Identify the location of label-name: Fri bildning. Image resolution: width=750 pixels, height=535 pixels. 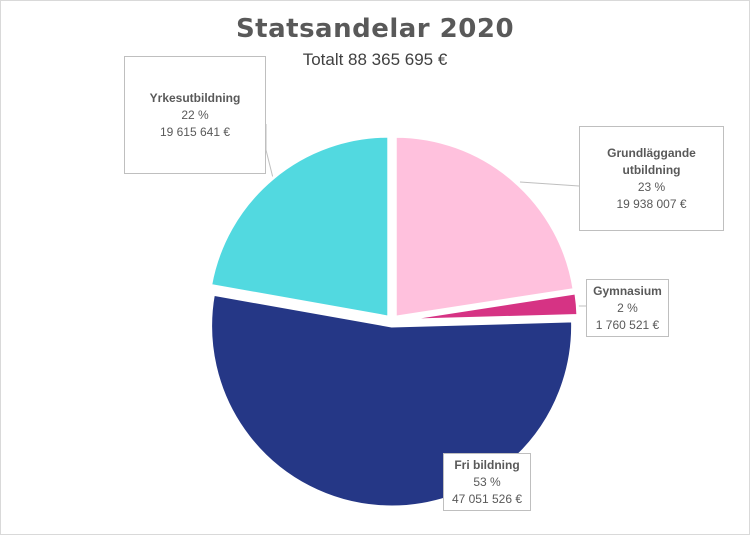
(487, 464).